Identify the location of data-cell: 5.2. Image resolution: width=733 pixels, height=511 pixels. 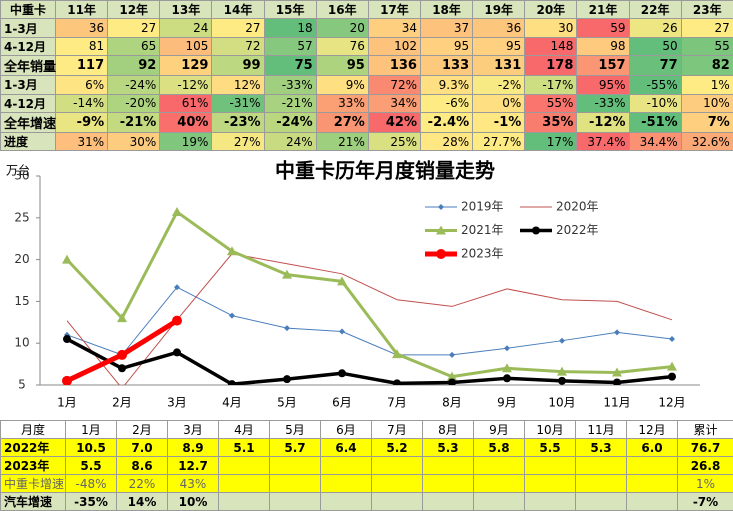
(397, 448).